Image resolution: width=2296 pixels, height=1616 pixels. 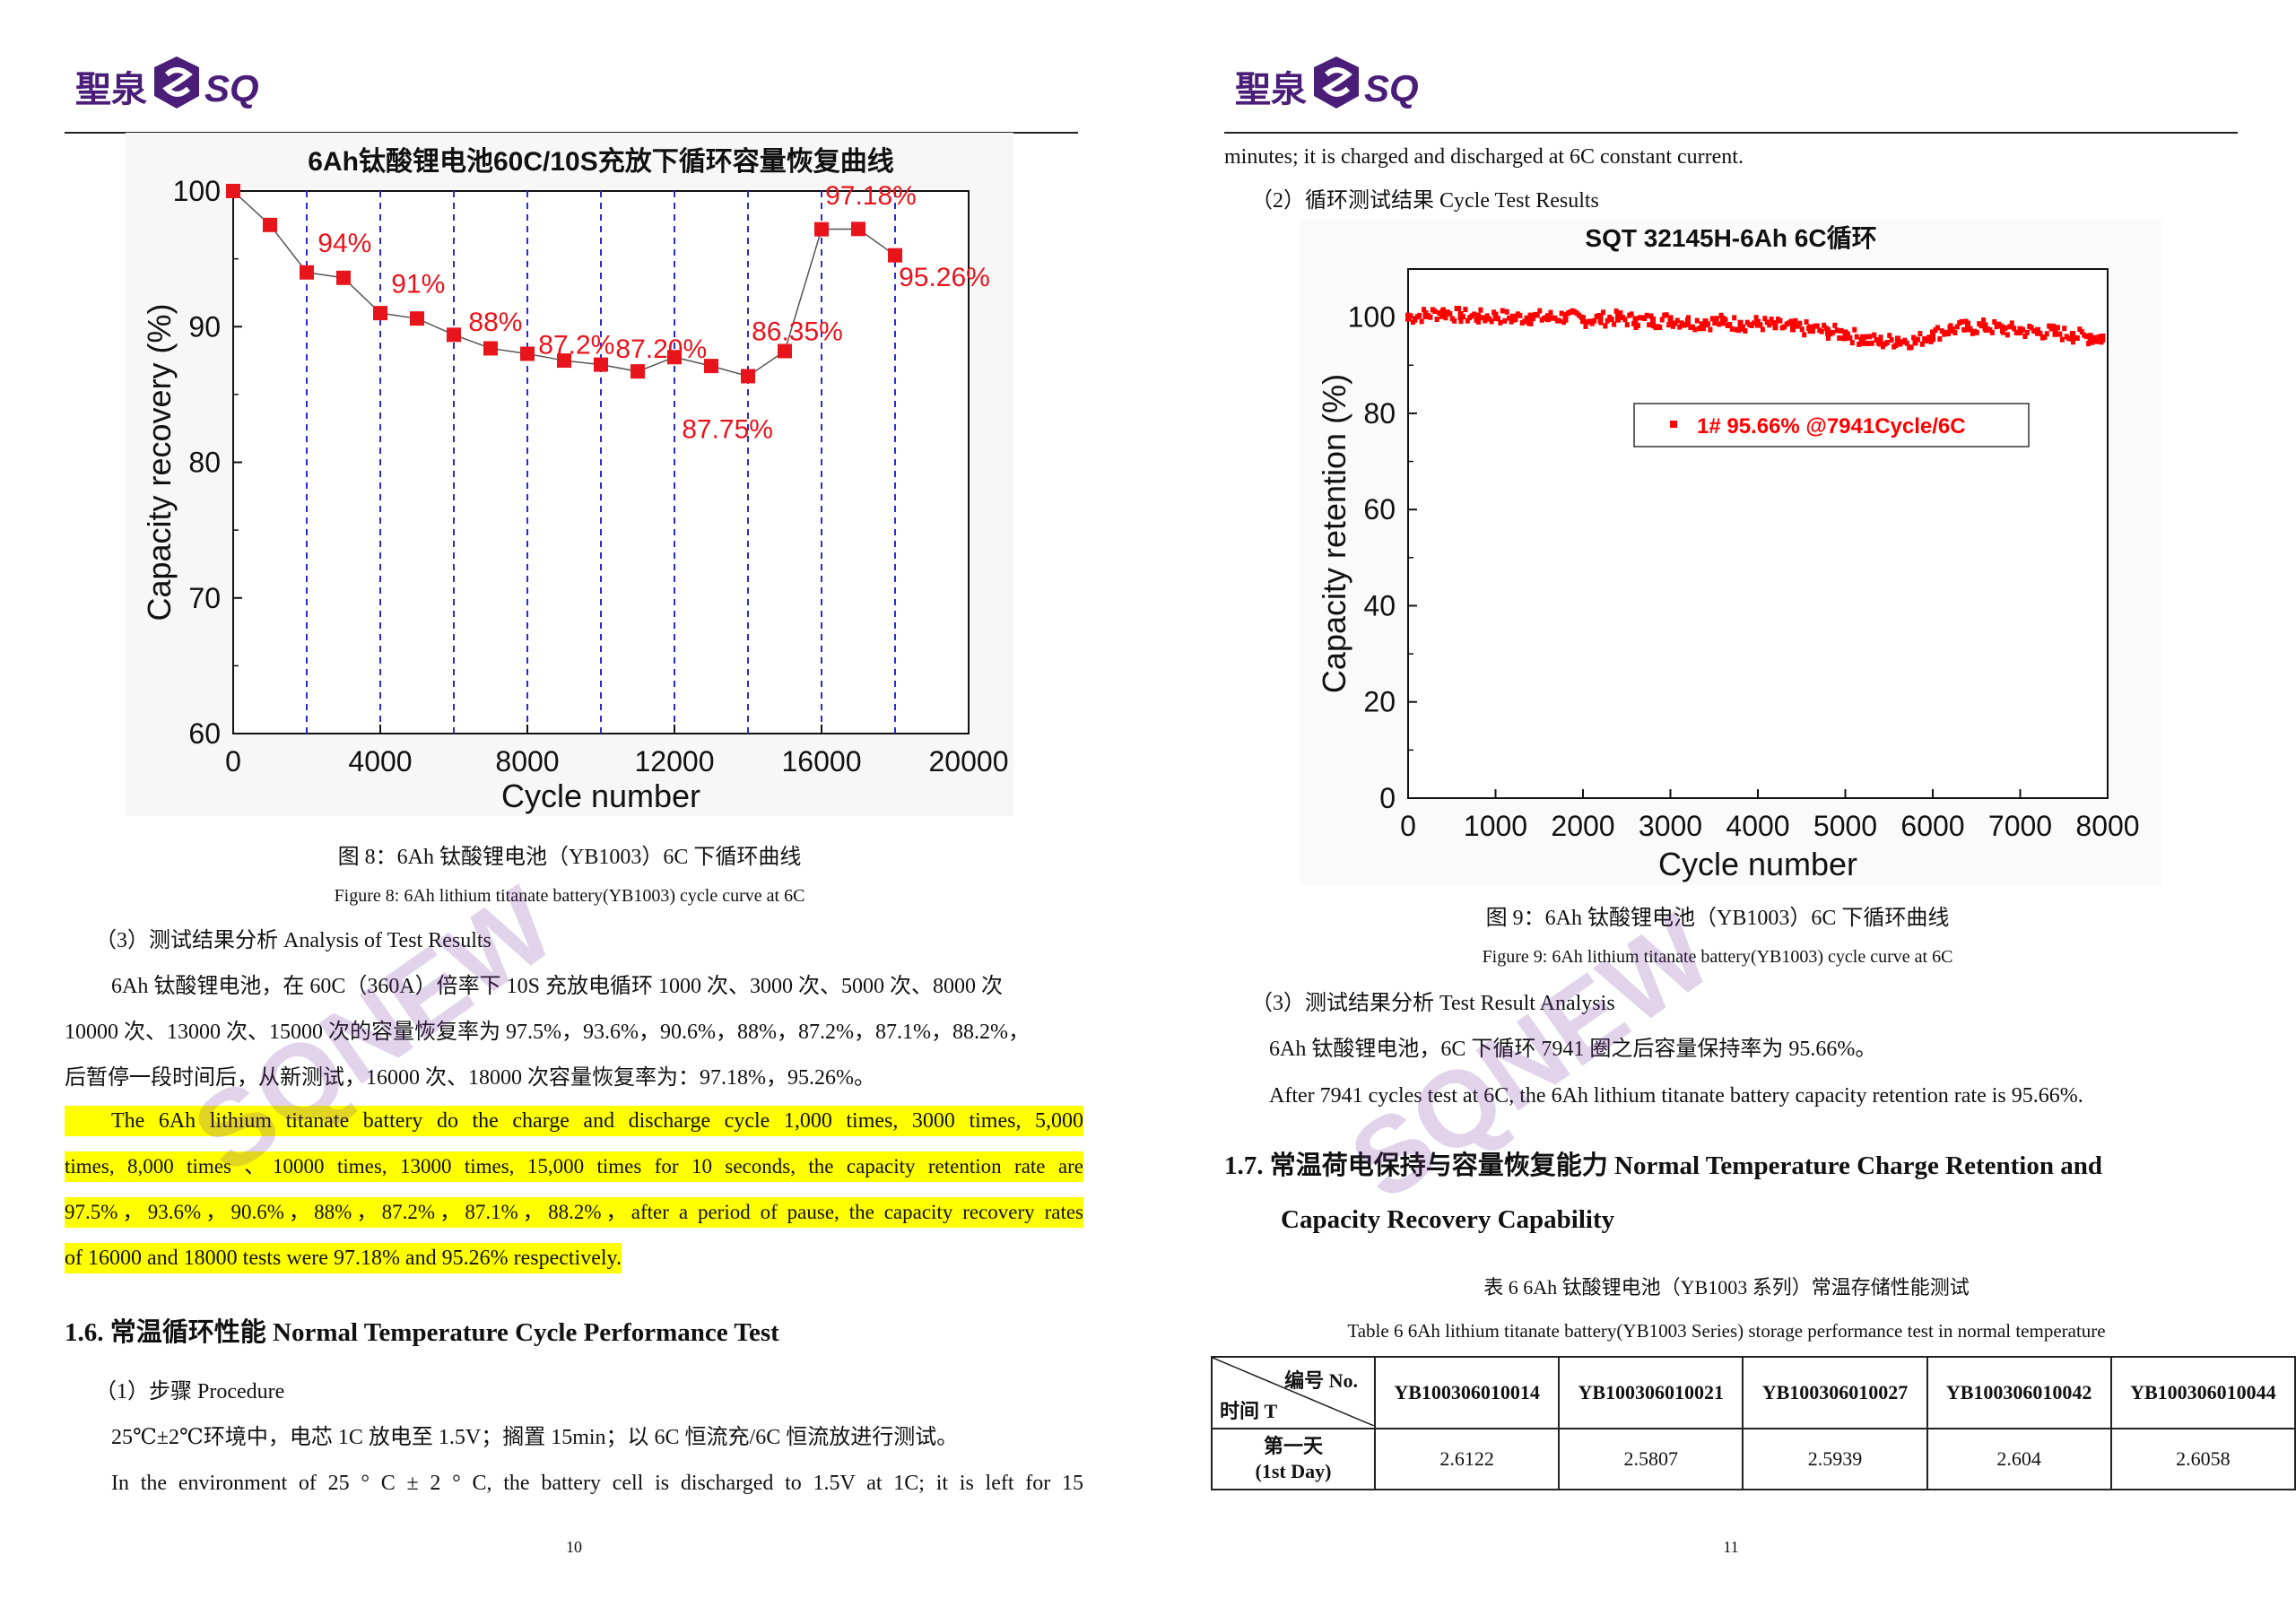 What do you see at coordinates (1932, 826) in the screenshot?
I see `x-tick-label: 6000` at bounding box center [1932, 826].